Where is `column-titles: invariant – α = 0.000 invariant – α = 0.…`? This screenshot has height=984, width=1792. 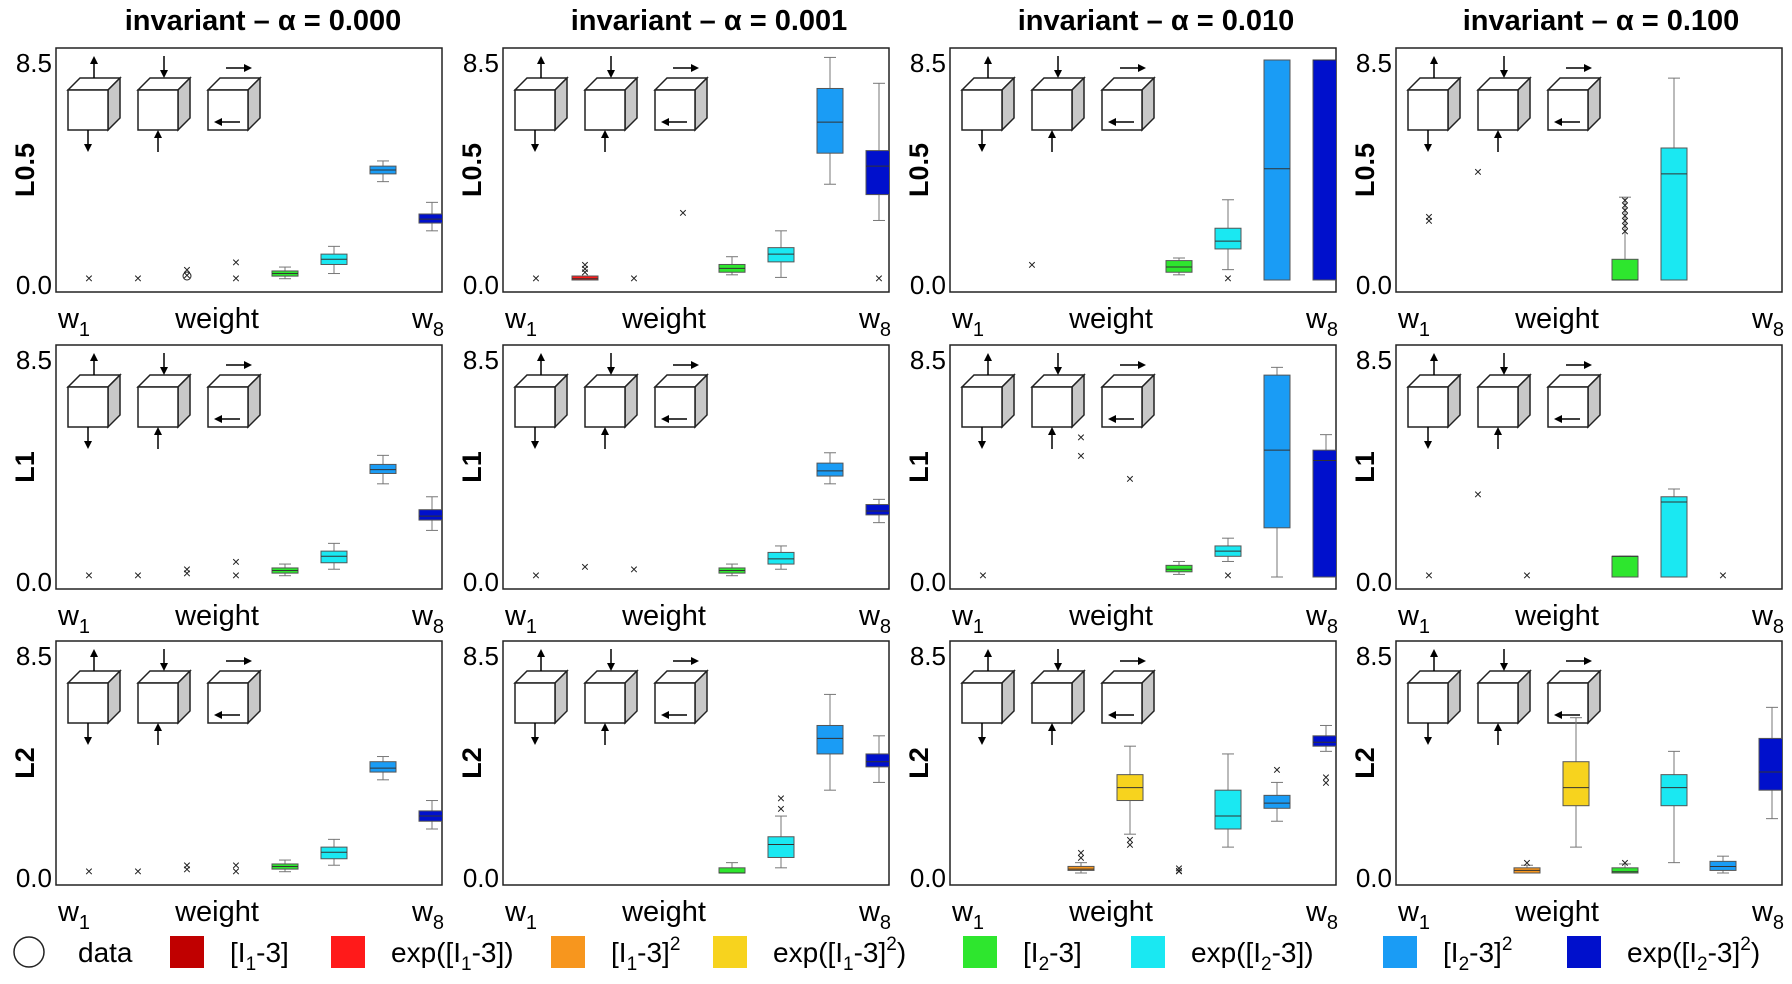 column-titles: invariant – α = 0.000 invariant – α = 0.… is located at coordinates (932, 21).